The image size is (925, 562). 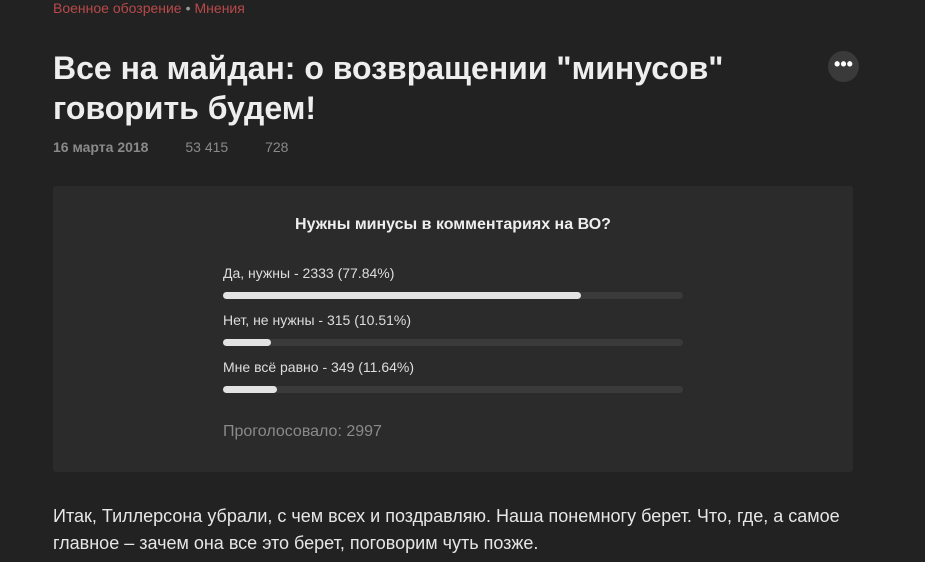 I want to click on breadcrumb-site-link: Военное обозрение, so click(x=117, y=8).